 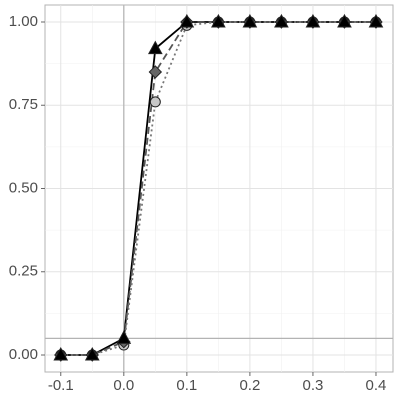 What do you see at coordinates (313, 385) in the screenshot?
I see `x-tick-label: 0.3` at bounding box center [313, 385].